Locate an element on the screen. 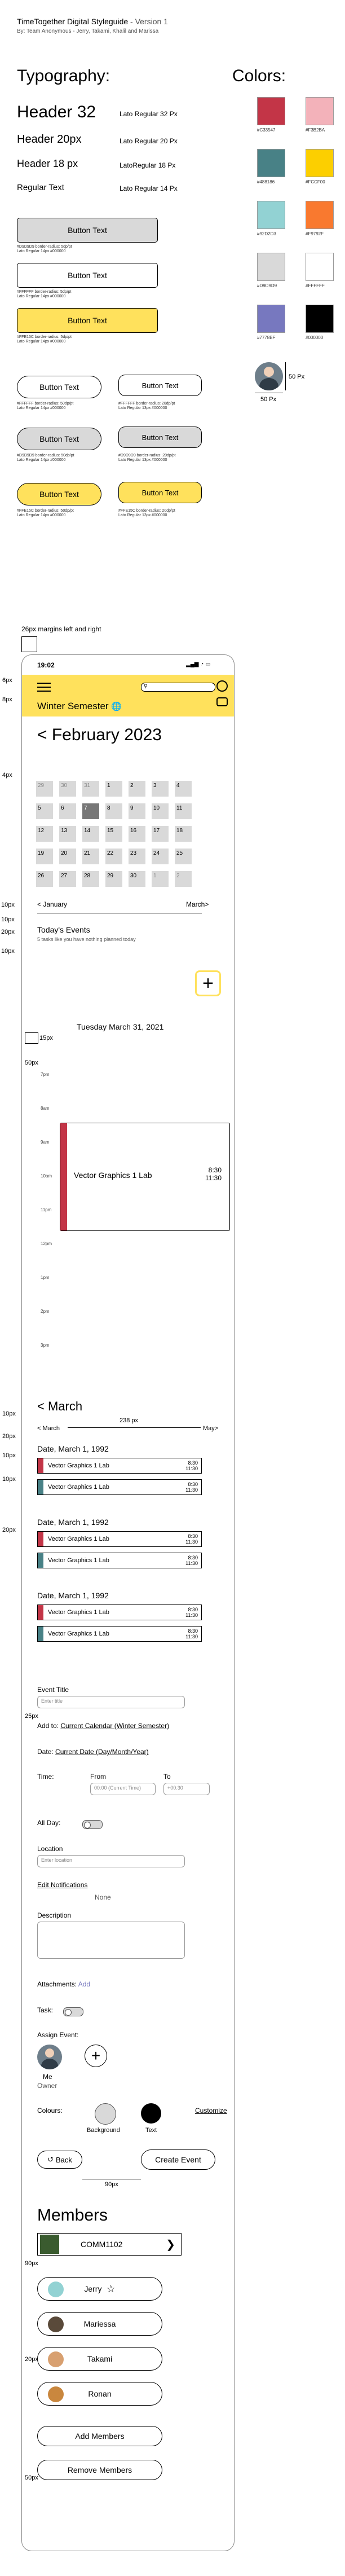 This screenshot has height=2576, width=345. calendar-day: 3 is located at coordinates (160, 789).